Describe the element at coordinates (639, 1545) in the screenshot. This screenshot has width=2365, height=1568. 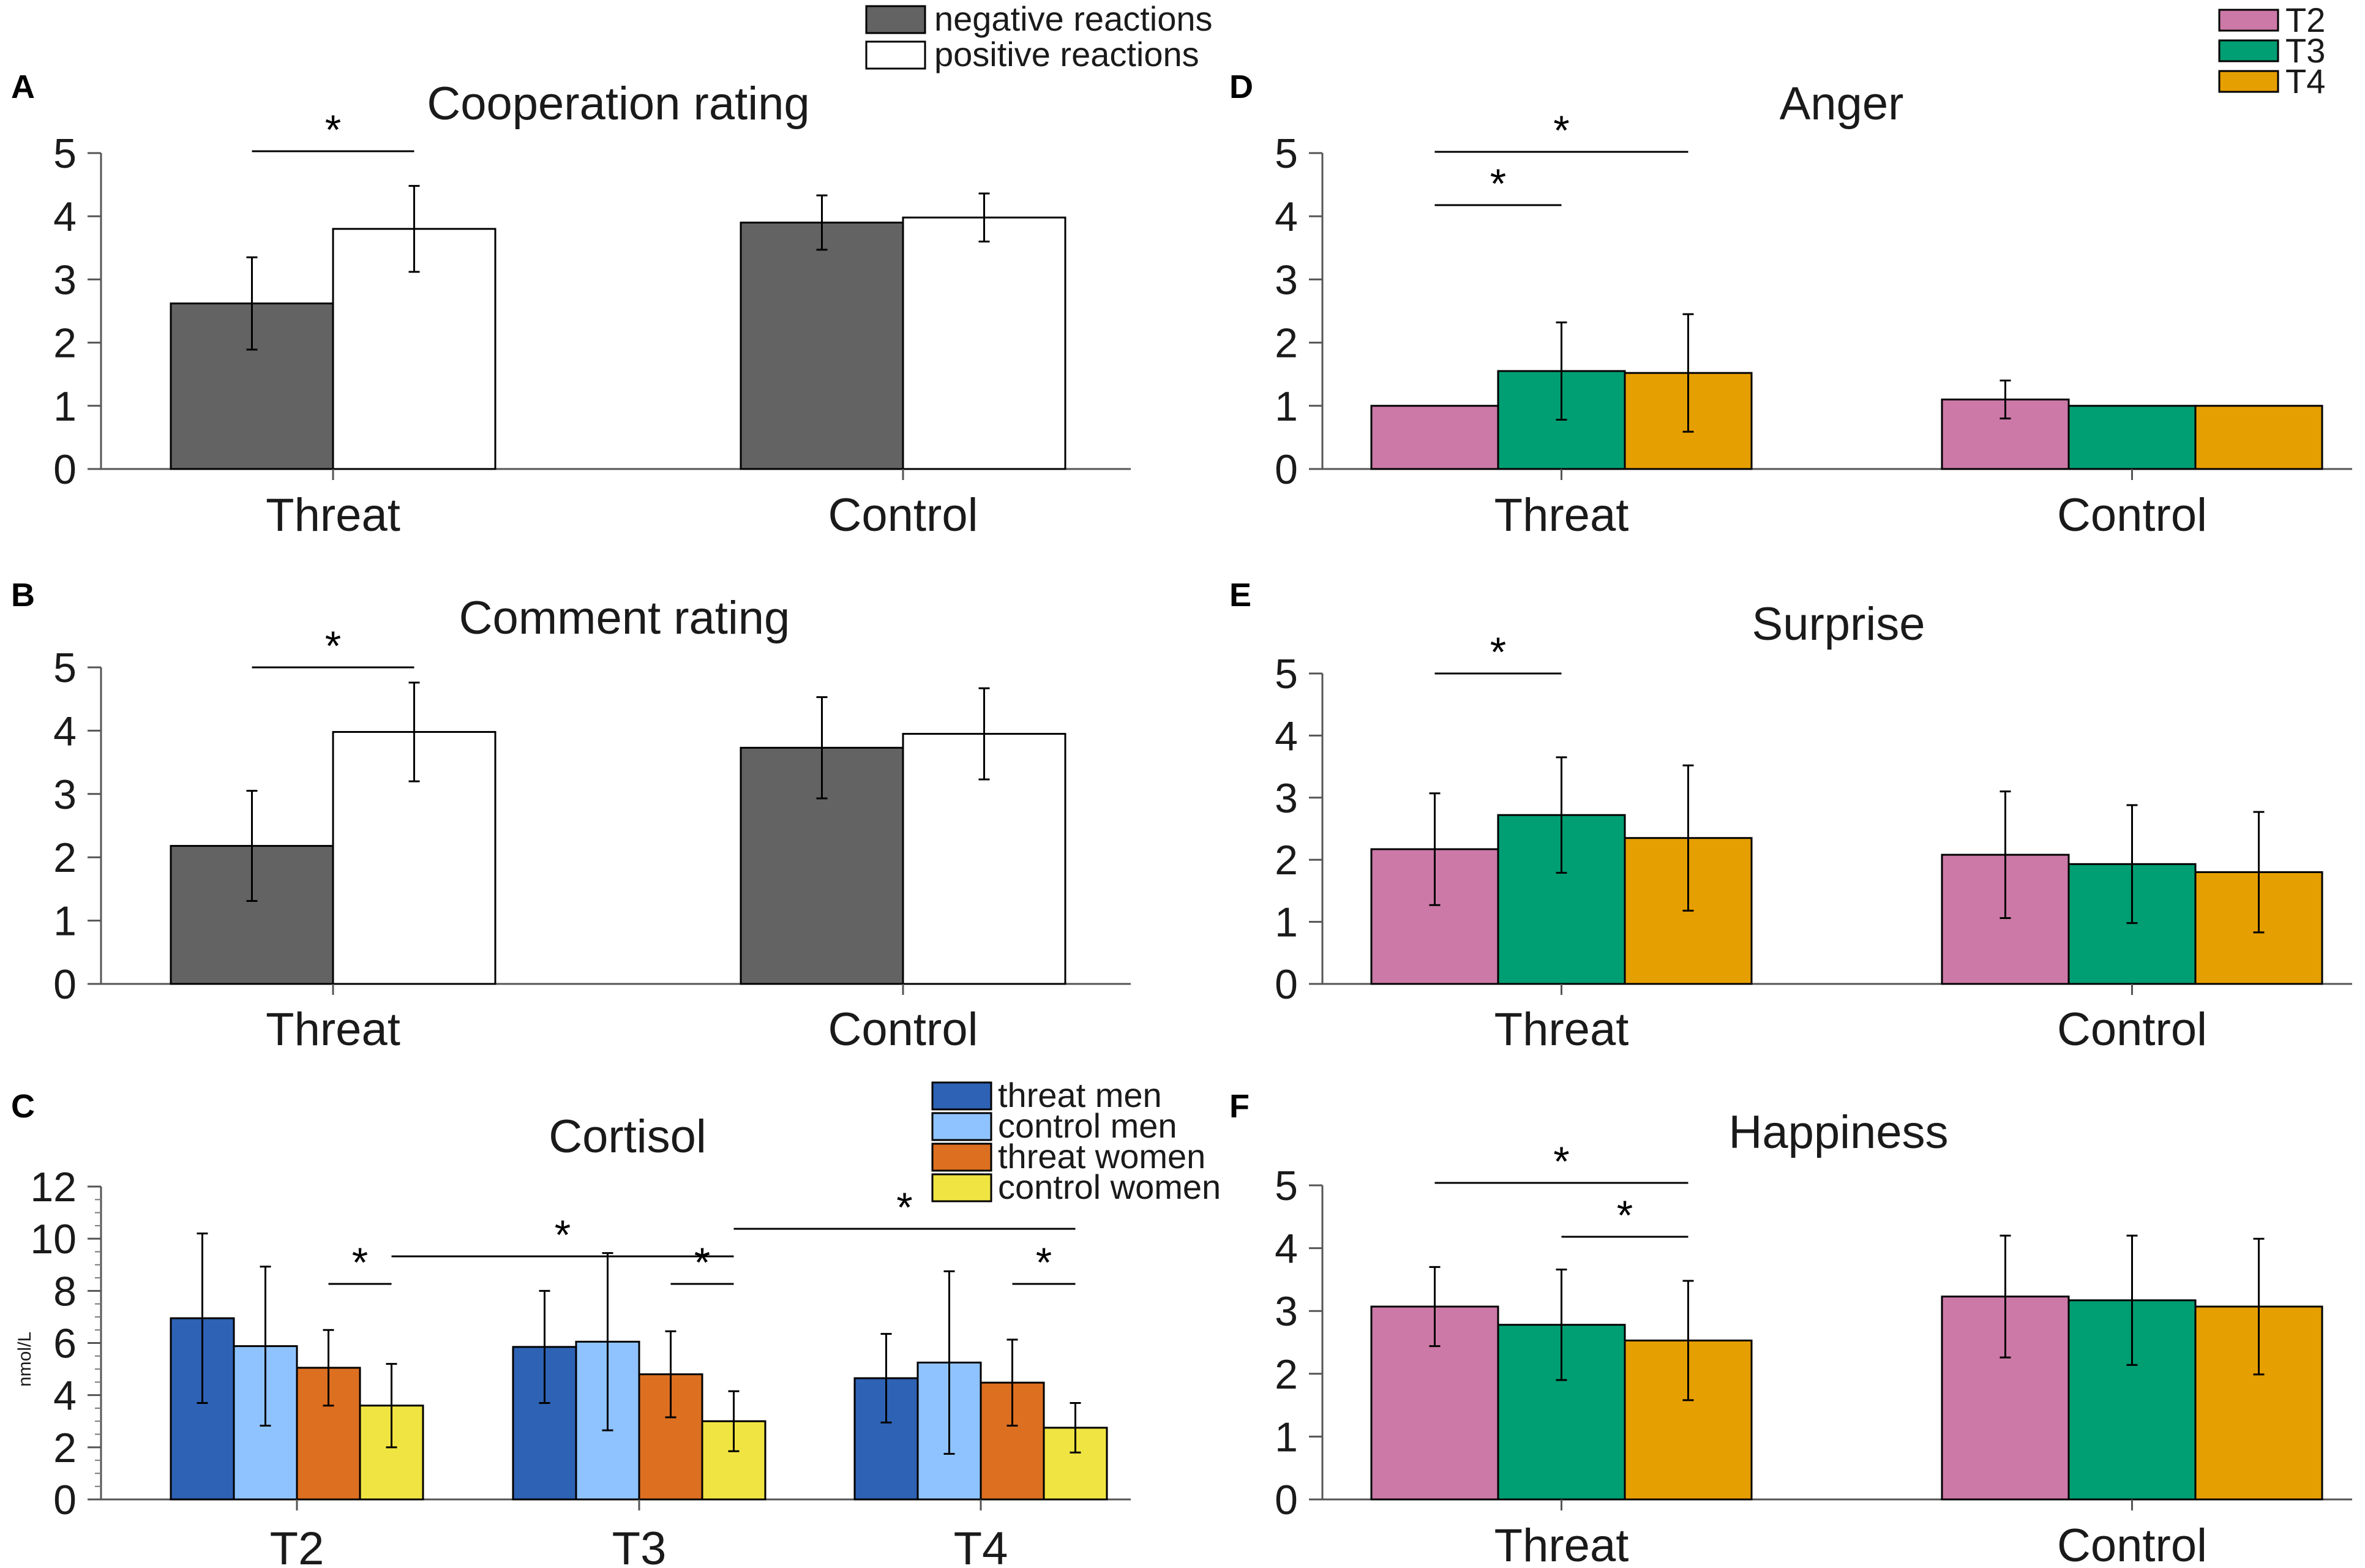
I see `x-tick-label: T3` at that location.